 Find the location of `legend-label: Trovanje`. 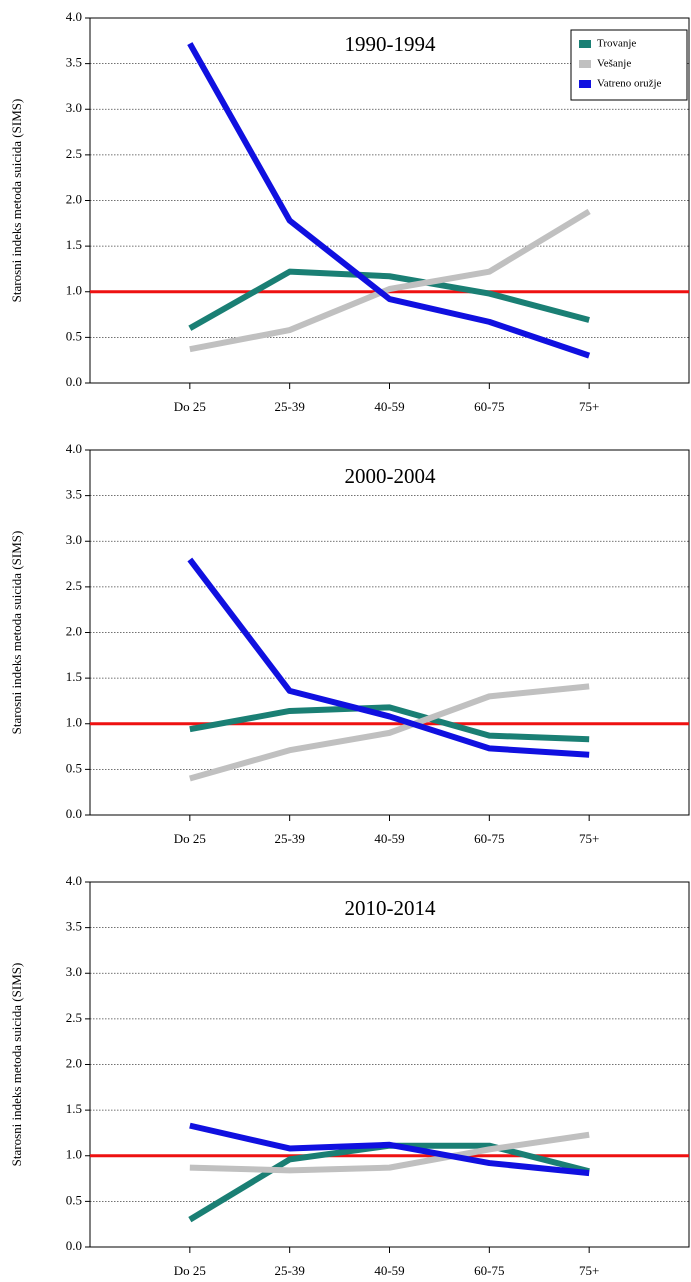

legend-label: Trovanje is located at coordinates (616, 44).